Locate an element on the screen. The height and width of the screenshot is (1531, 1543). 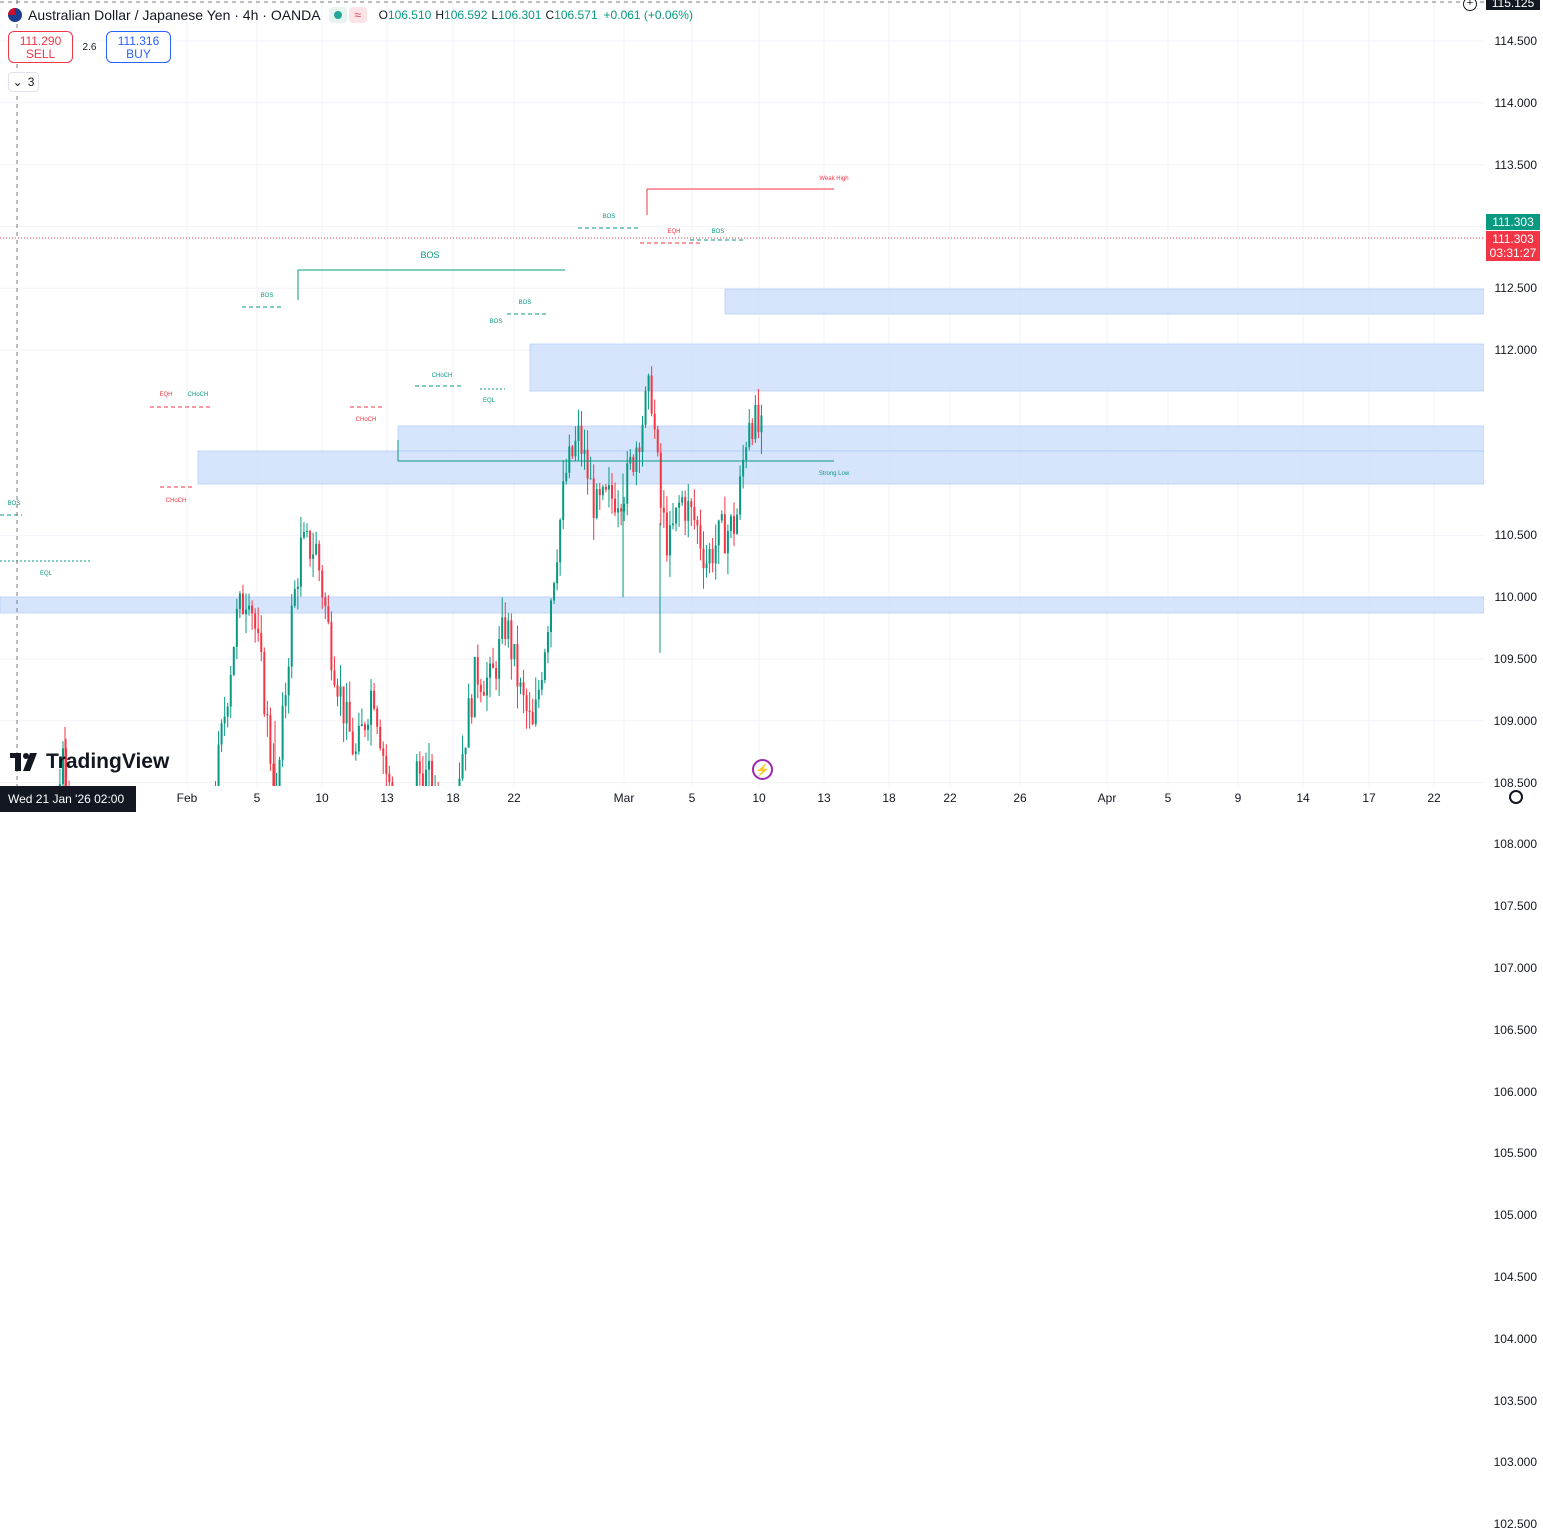
time-axis-label: 14 is located at coordinates (1303, 798).